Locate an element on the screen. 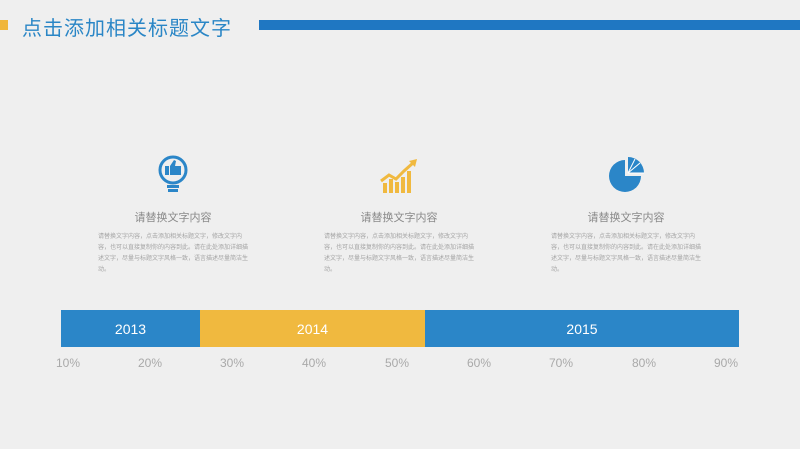 This screenshot has height=449, width=800. growth-chart-icon is located at coordinates (398, 176).